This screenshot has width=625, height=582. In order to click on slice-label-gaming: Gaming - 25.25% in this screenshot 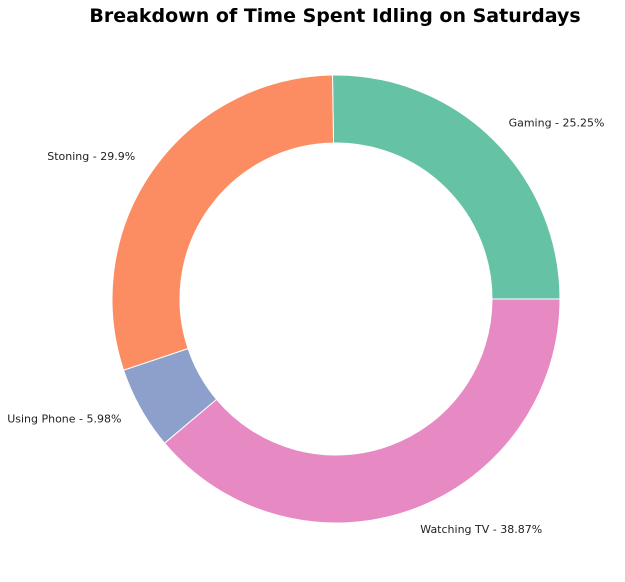, I will do `click(557, 123)`.